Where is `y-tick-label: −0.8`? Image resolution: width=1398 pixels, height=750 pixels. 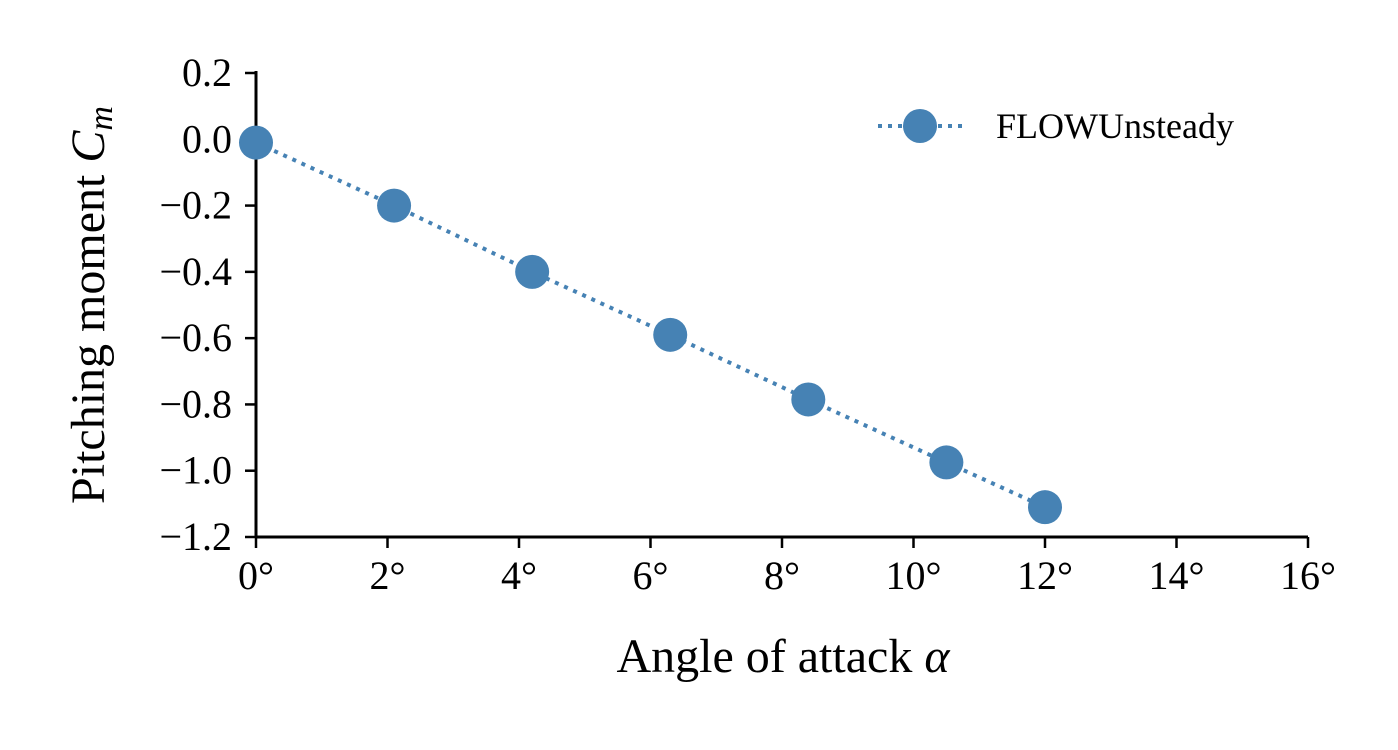
y-tick-label: −0.8 is located at coordinates (195, 403).